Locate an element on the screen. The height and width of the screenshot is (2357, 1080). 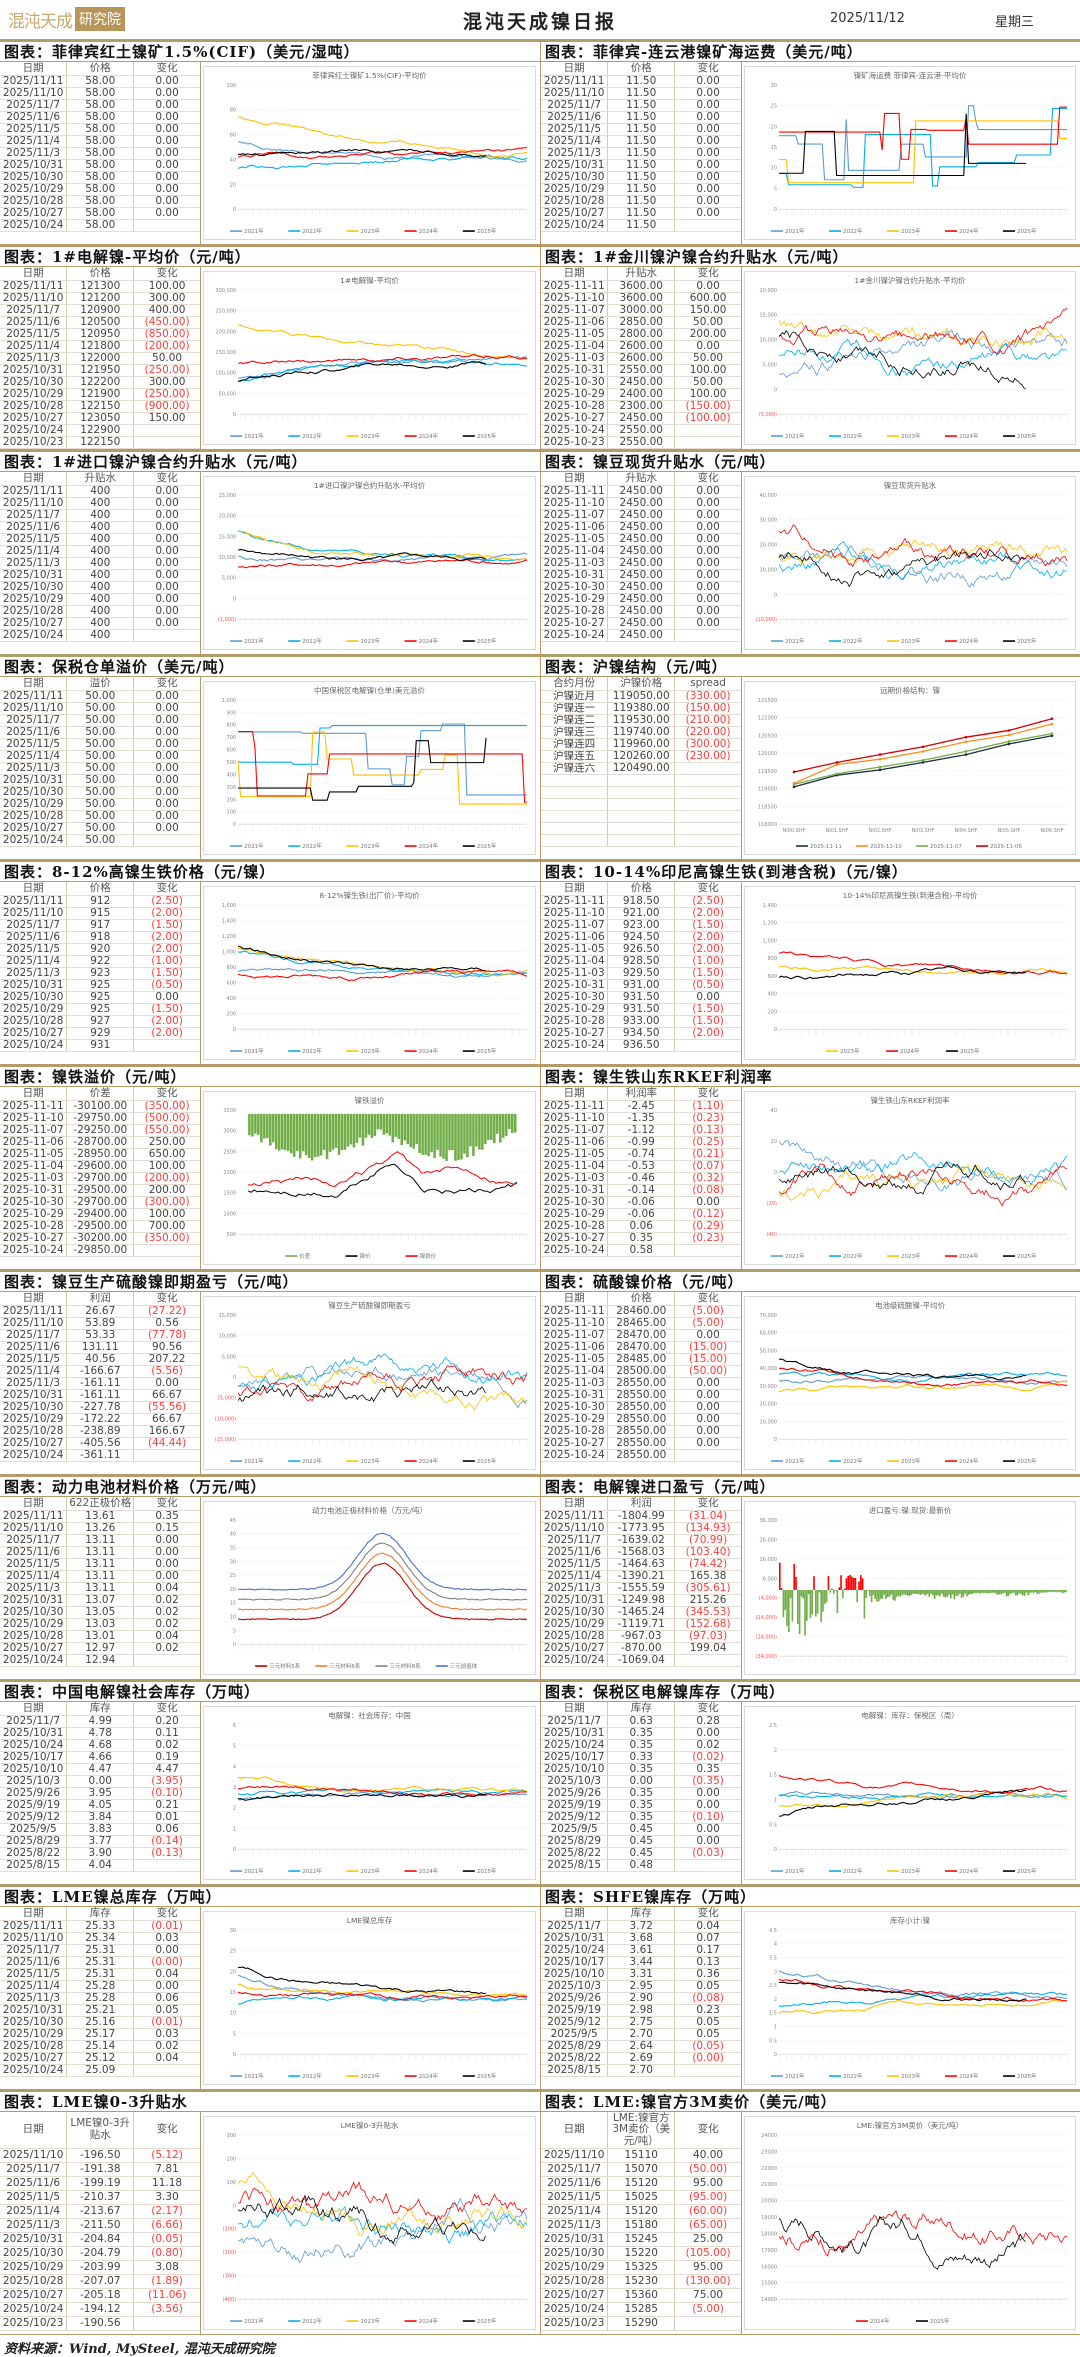
date-cell: 2025/10/28 is located at coordinates (34, 201).